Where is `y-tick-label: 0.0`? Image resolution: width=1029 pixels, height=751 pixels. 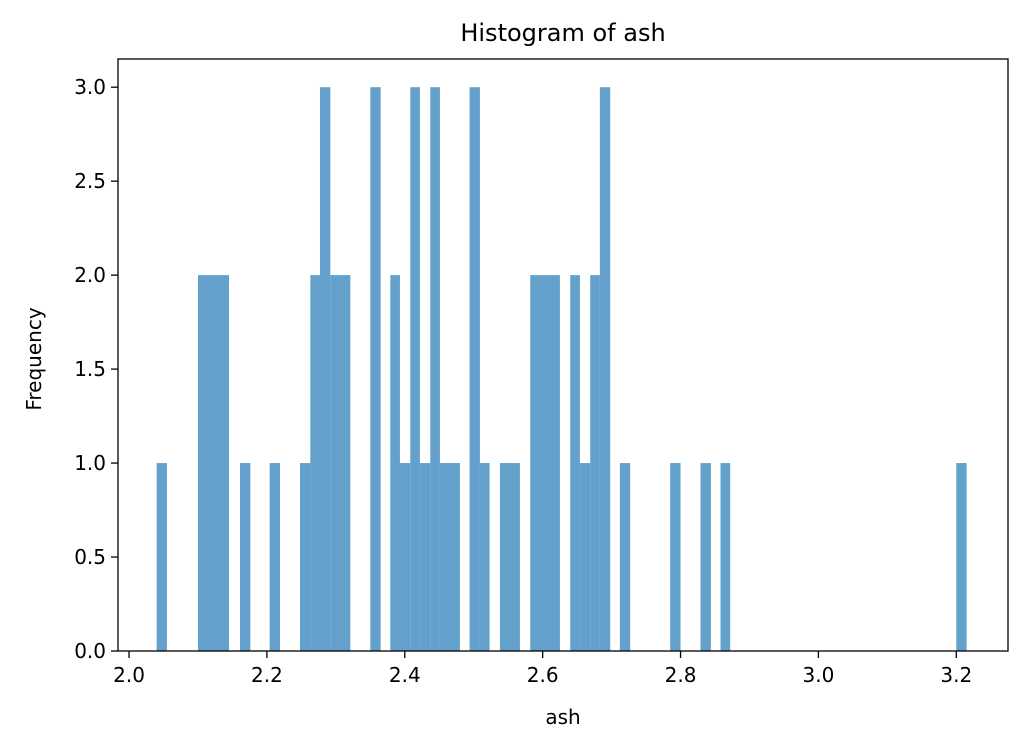
y-tick-label: 0.0 is located at coordinates (90, 651).